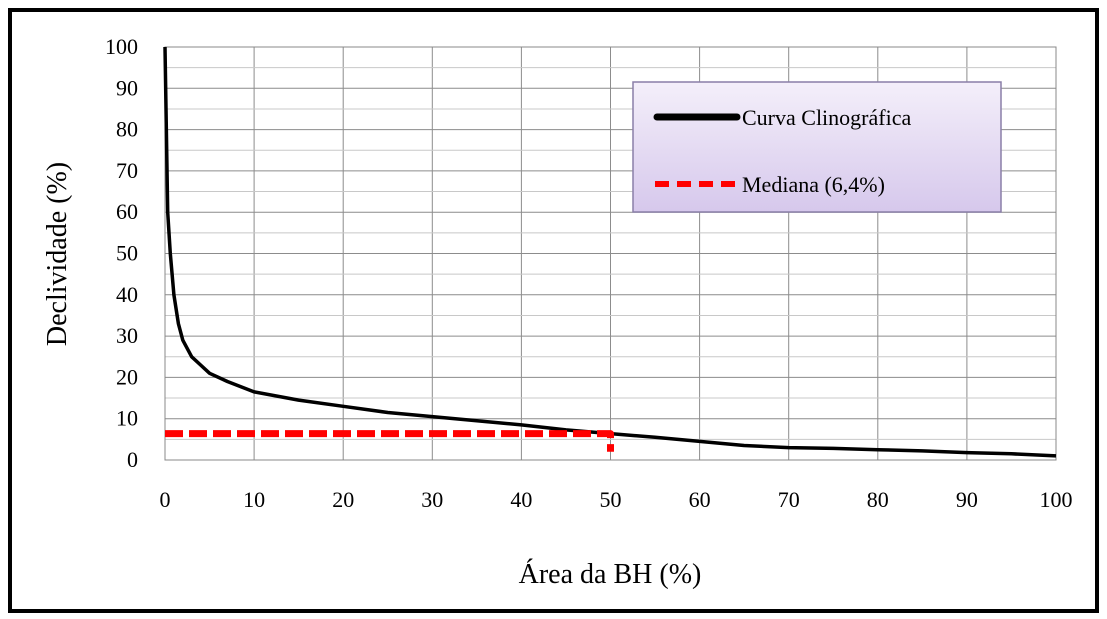 This screenshot has height=619, width=1107. What do you see at coordinates (127, 87) in the screenshot?
I see `y-tick-label: 90` at bounding box center [127, 87].